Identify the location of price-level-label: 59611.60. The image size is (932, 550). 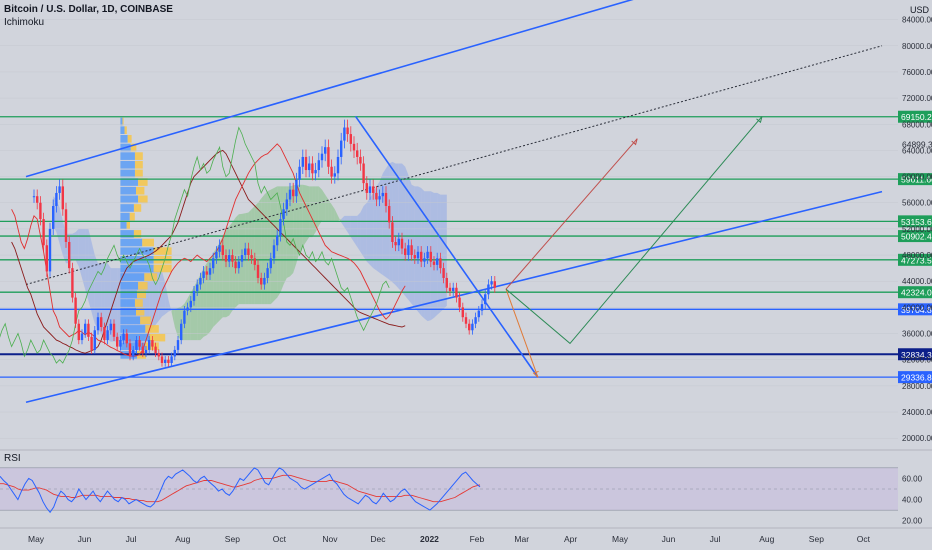
(916, 180).